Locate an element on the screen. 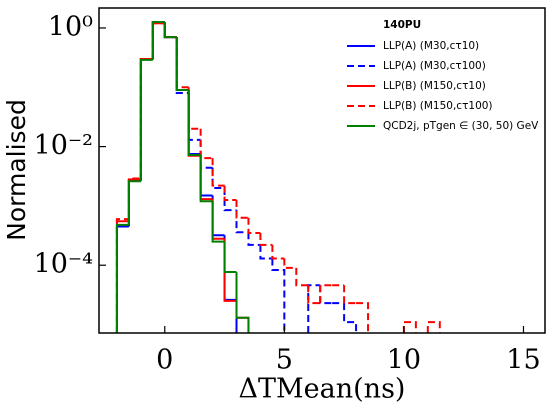 This screenshot has height=415, width=554. legend-title: 140PU is located at coordinates (402, 25).